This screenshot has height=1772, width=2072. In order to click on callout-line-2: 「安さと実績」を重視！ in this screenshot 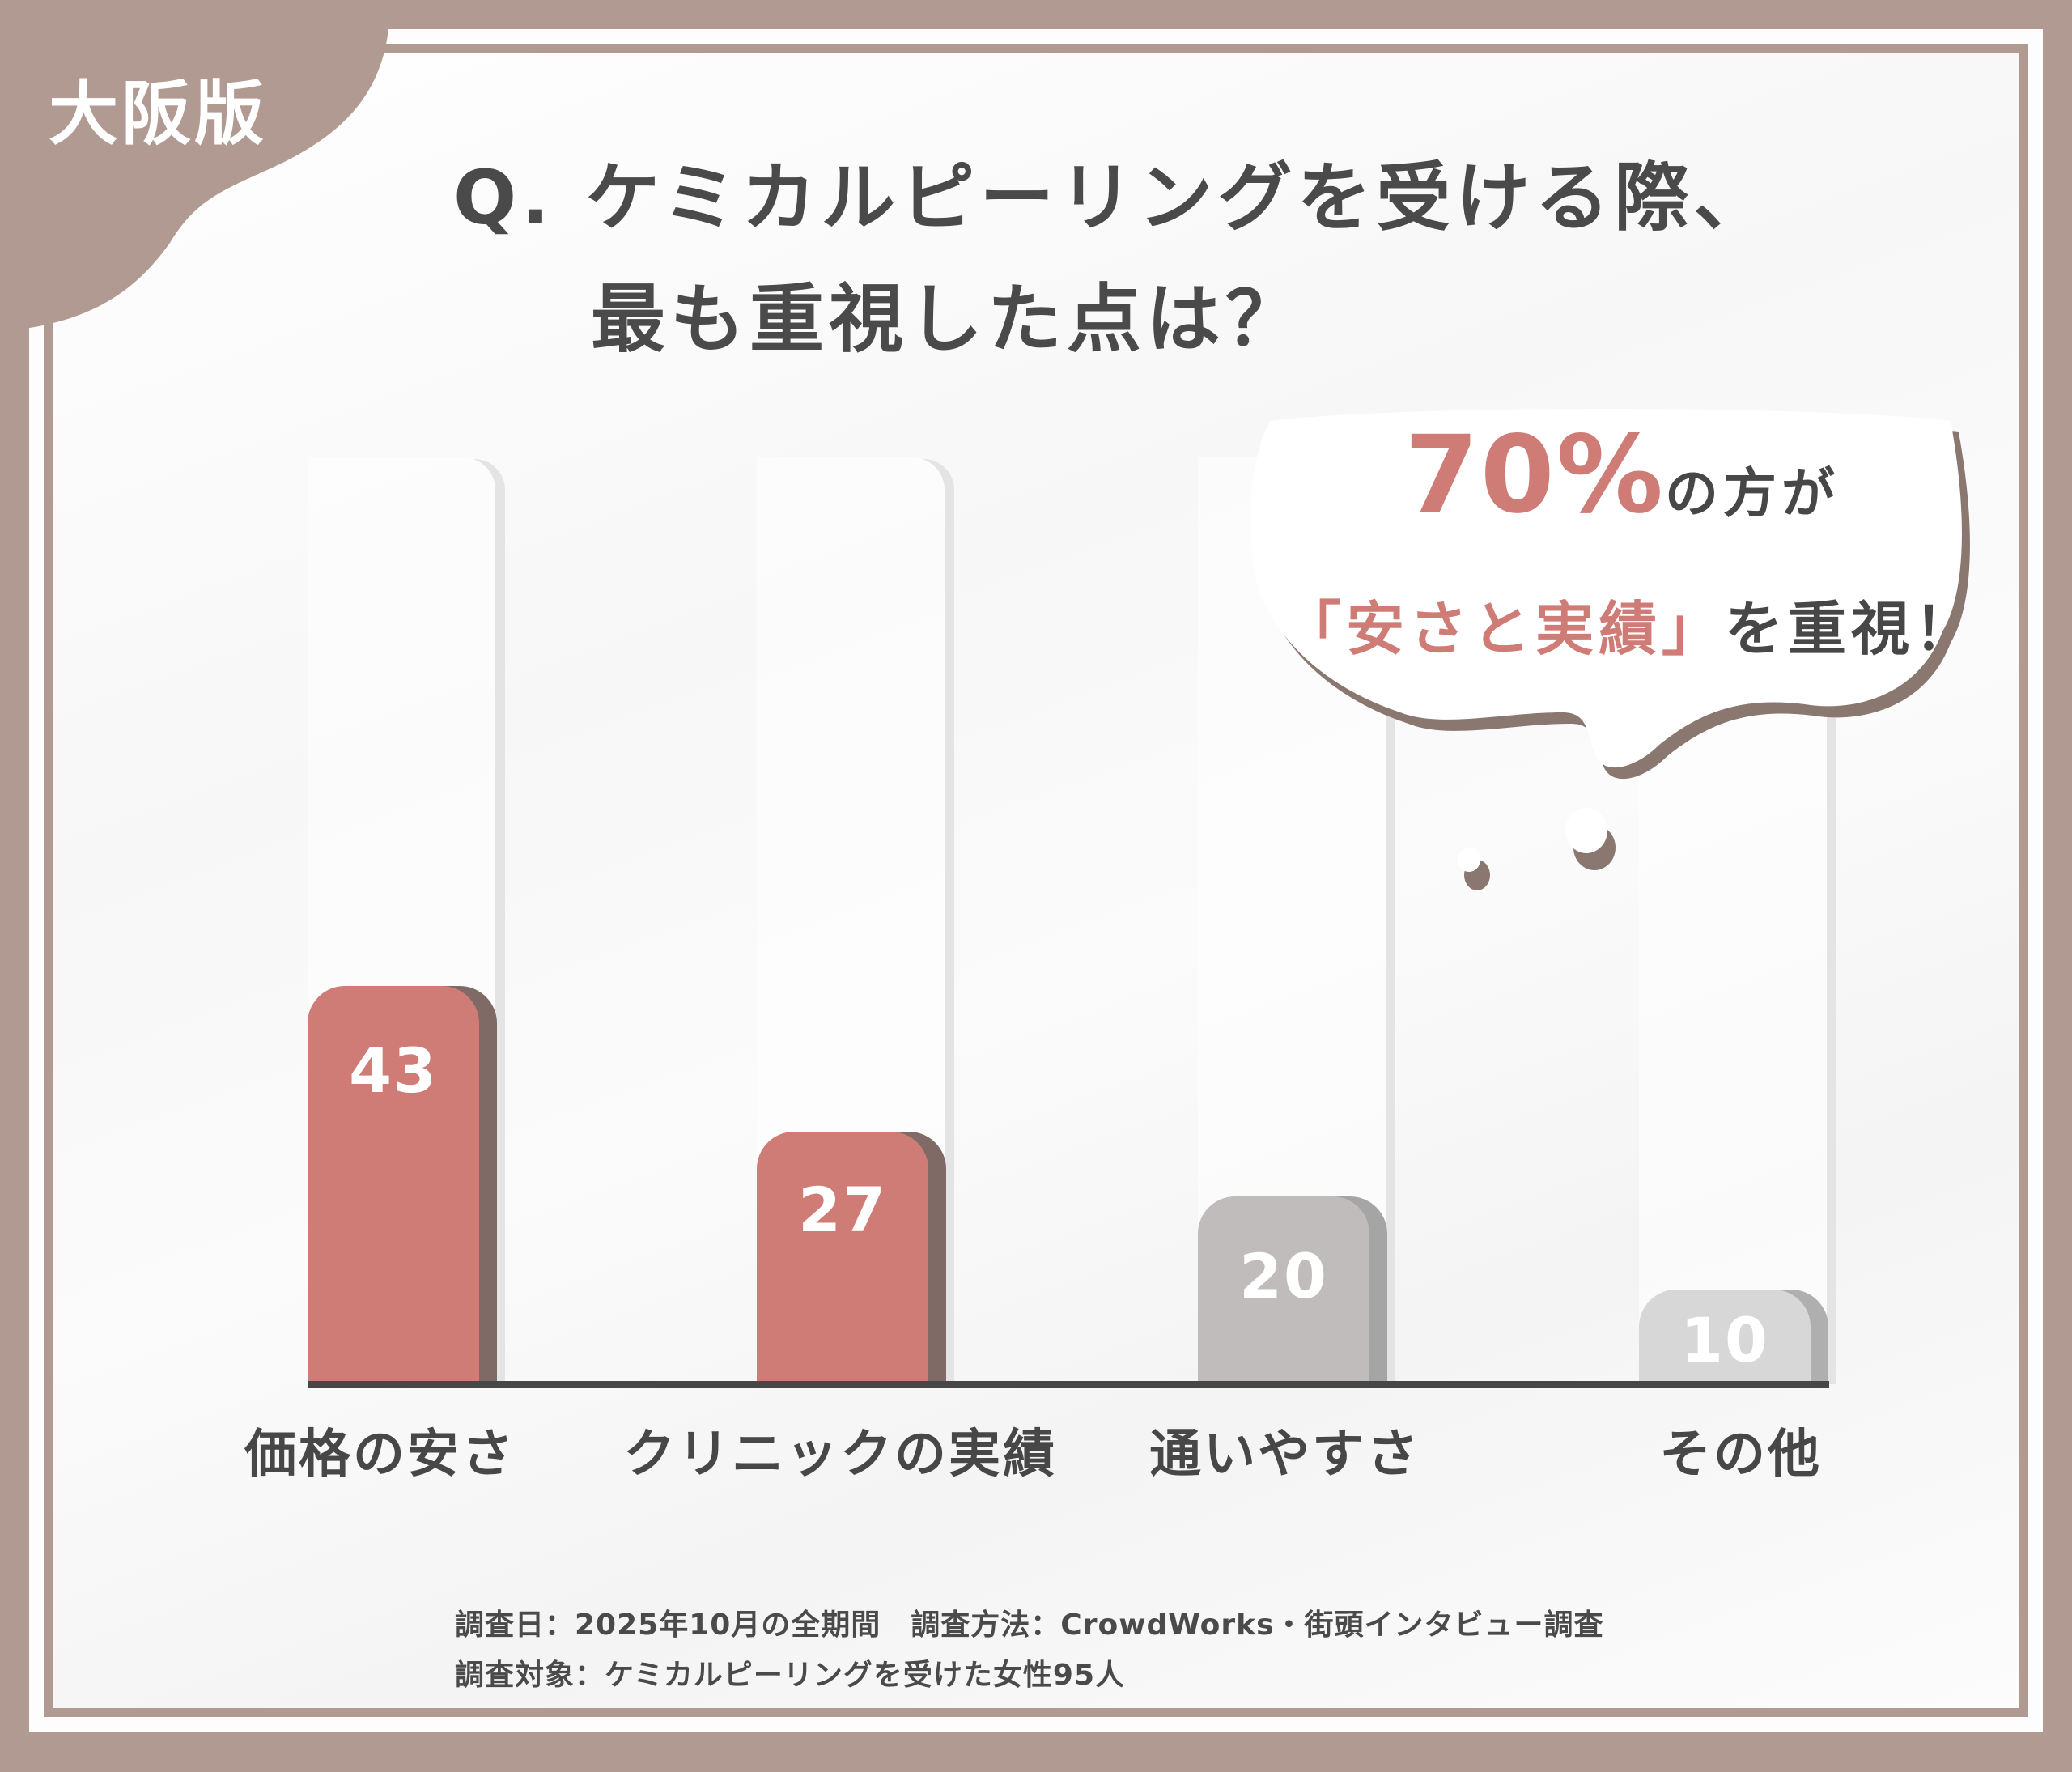, I will do `click(1630, 624)`.